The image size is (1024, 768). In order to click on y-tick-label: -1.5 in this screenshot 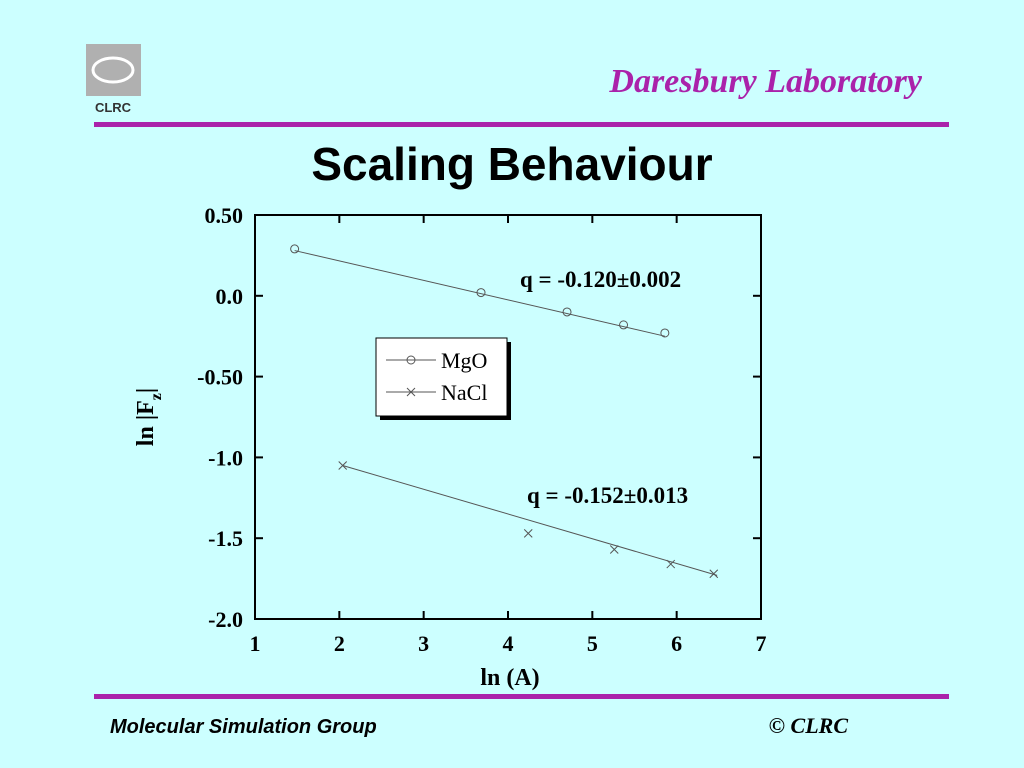, I will do `click(225, 538)`.